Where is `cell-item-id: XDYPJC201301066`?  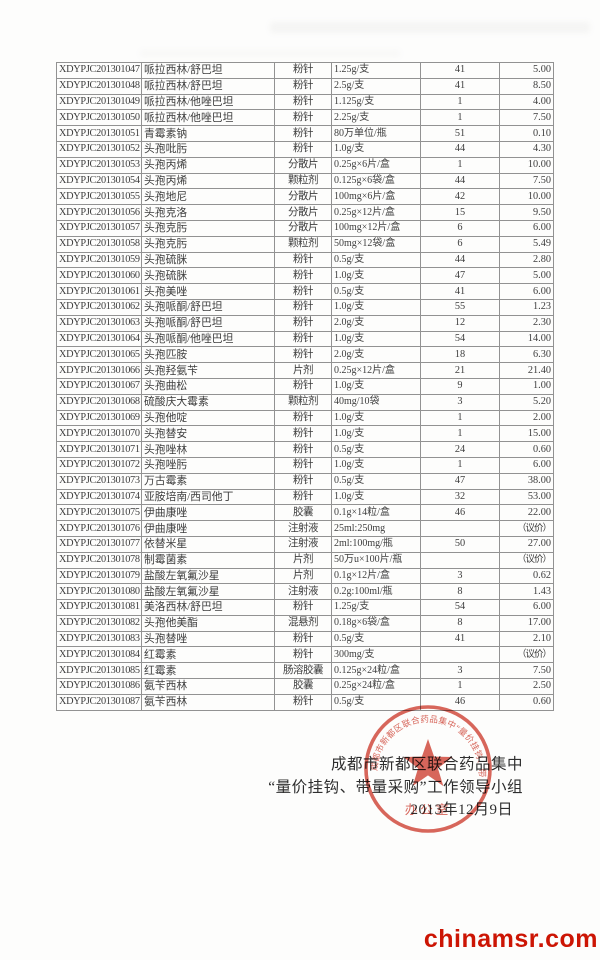 cell-item-id: XDYPJC201301066 is located at coordinates (99, 370).